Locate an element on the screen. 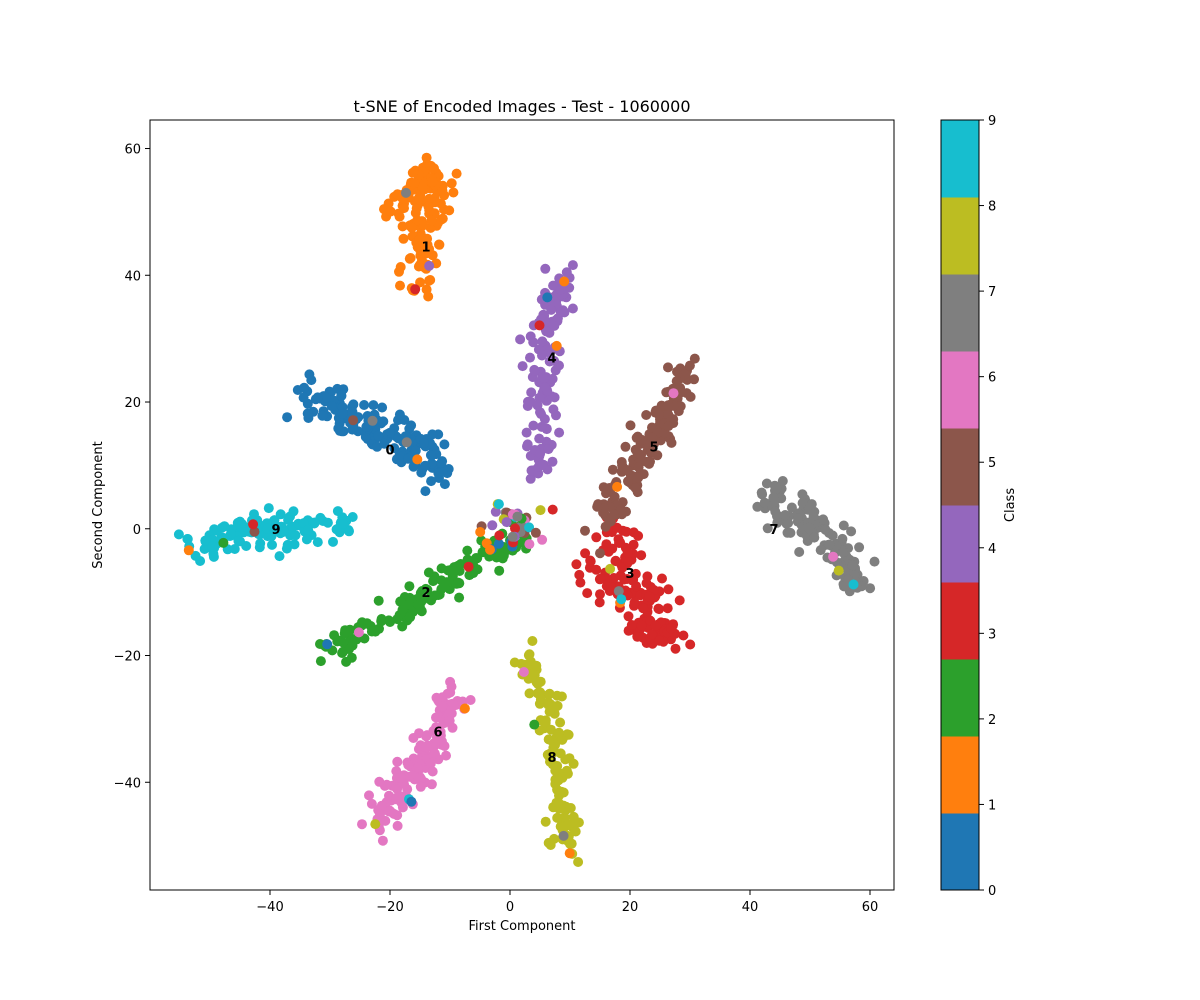  y-tick-label: 20 is located at coordinates (132, 403).